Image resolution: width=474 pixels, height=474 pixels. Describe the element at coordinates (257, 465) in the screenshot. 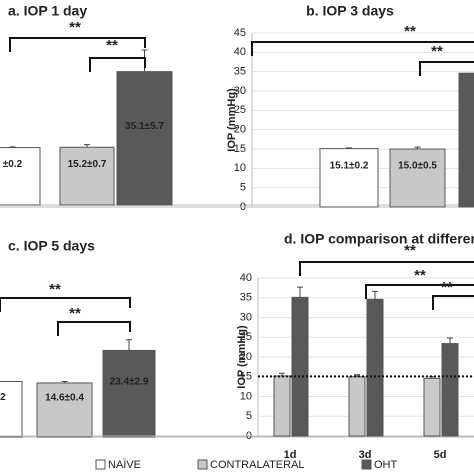

I see `legend-label: CONTRALATERAL` at that location.